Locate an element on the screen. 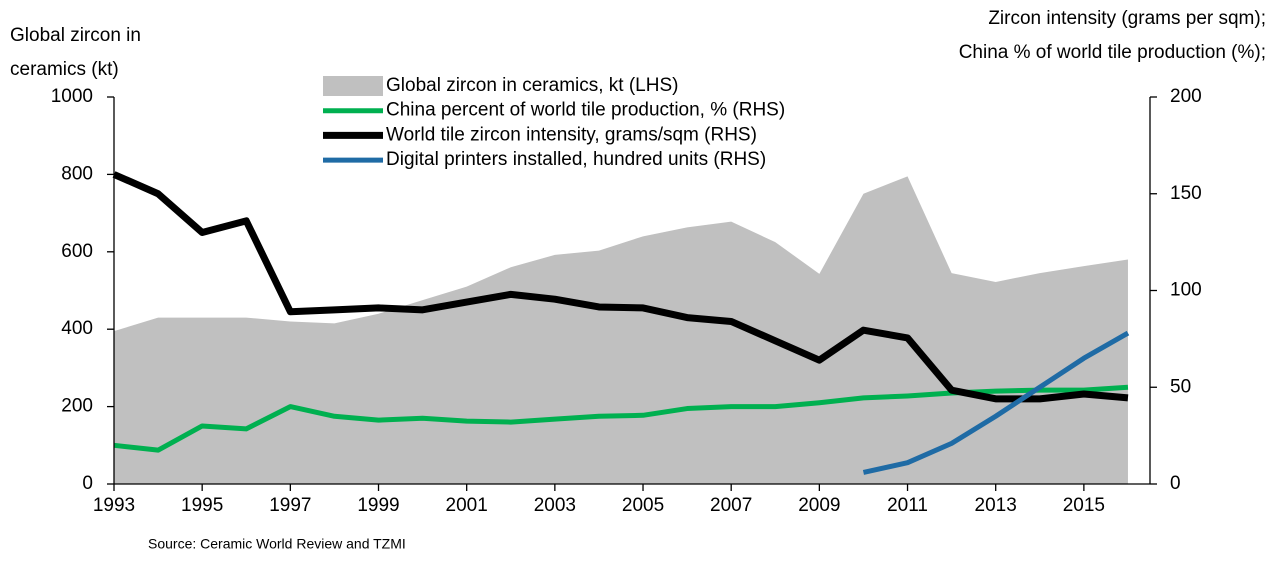 The width and height of the screenshot is (1276, 566). y2-tick-label: 0 is located at coordinates (1175, 483).